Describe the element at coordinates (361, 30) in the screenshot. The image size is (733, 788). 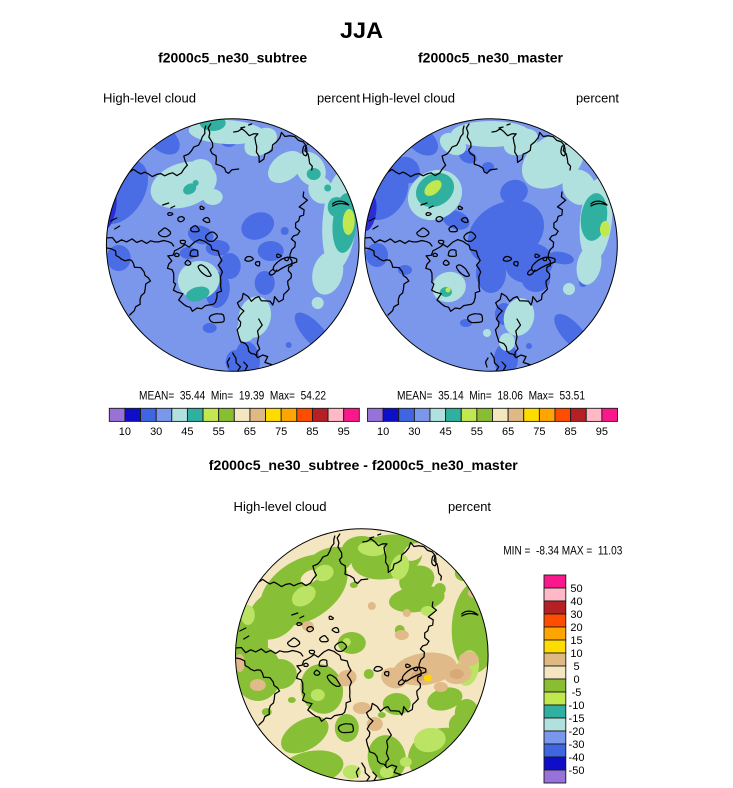
I see `svg-text: JJA` at that location.